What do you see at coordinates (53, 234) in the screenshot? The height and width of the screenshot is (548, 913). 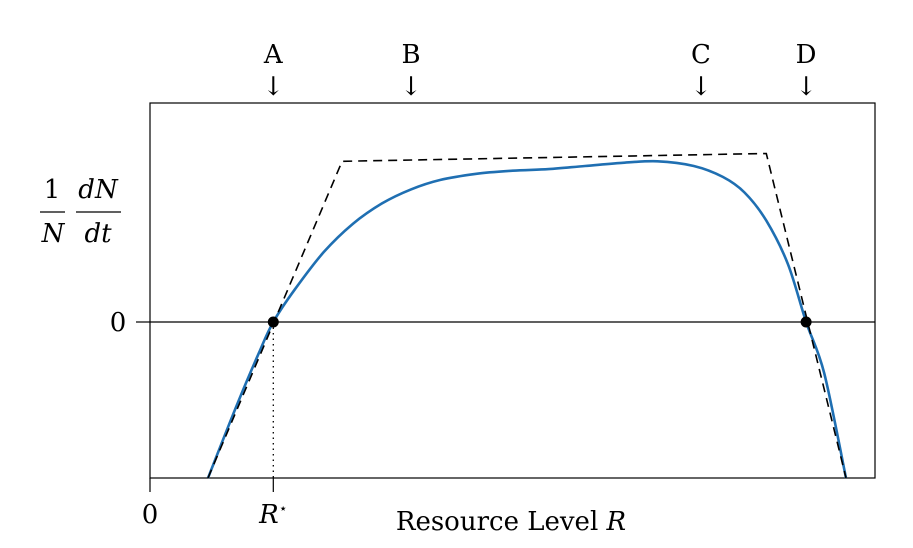 I see `y-label-den-left: N` at bounding box center [53, 234].